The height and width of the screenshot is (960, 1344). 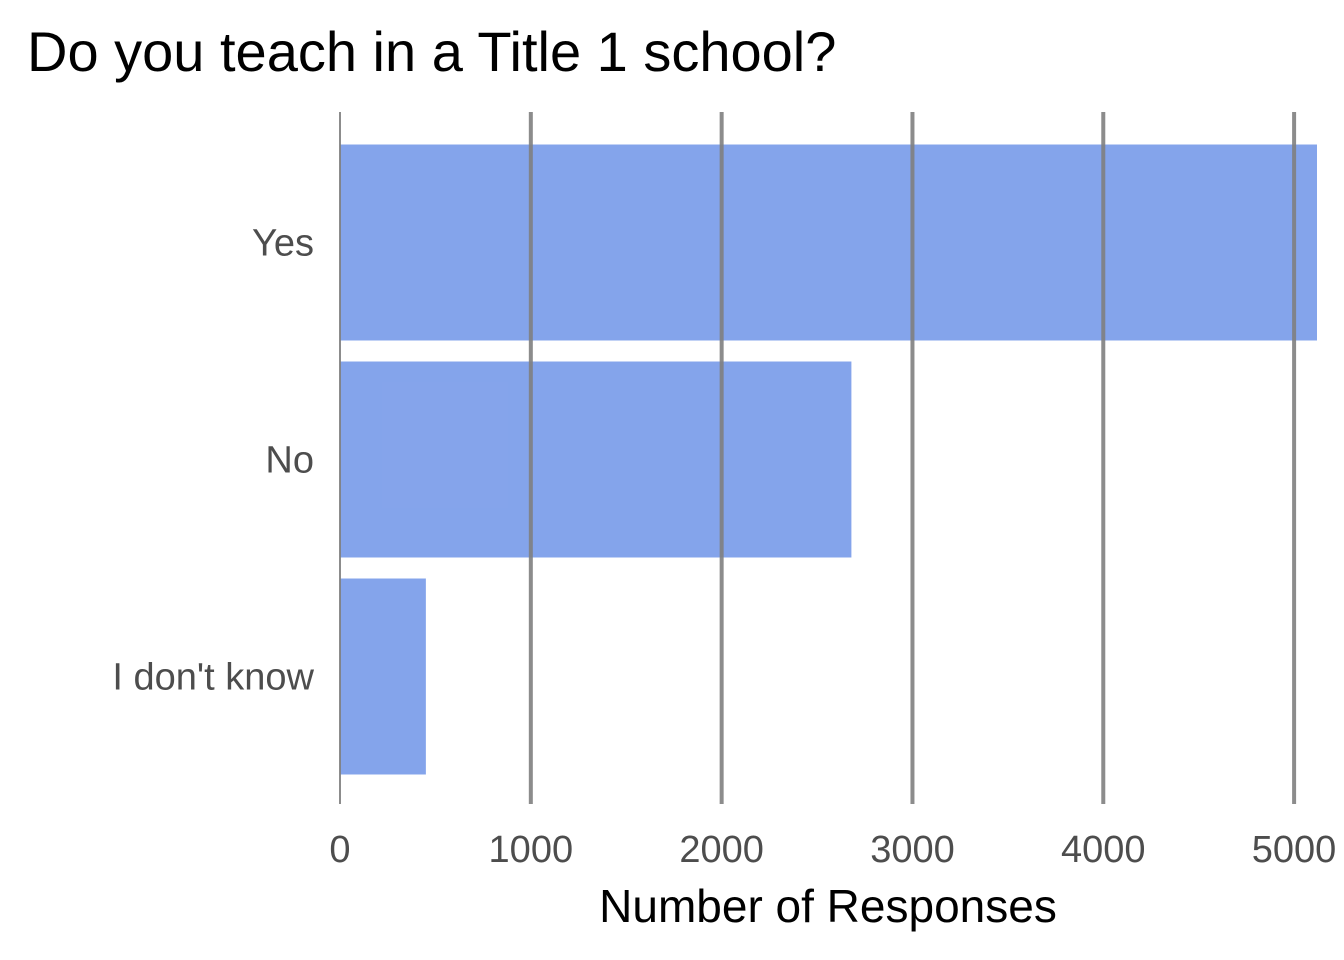 What do you see at coordinates (828, 906) in the screenshot?
I see `x-axis-title: Number of Responses` at bounding box center [828, 906].